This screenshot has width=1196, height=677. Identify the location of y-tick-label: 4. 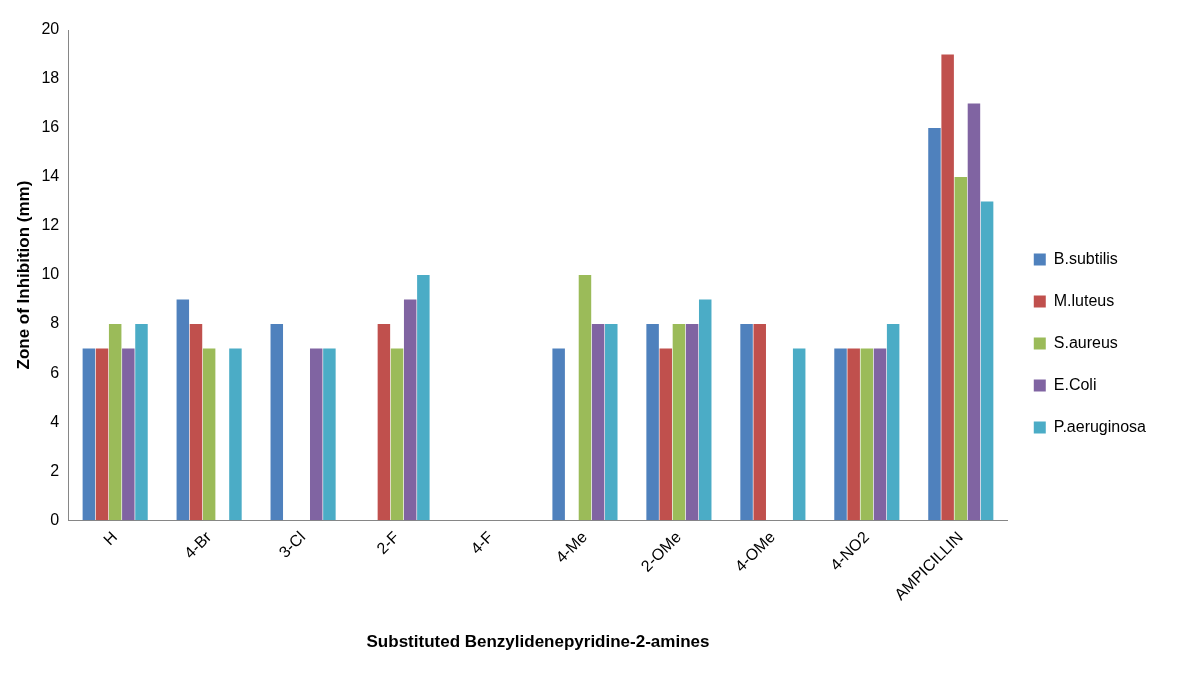
(55, 421).